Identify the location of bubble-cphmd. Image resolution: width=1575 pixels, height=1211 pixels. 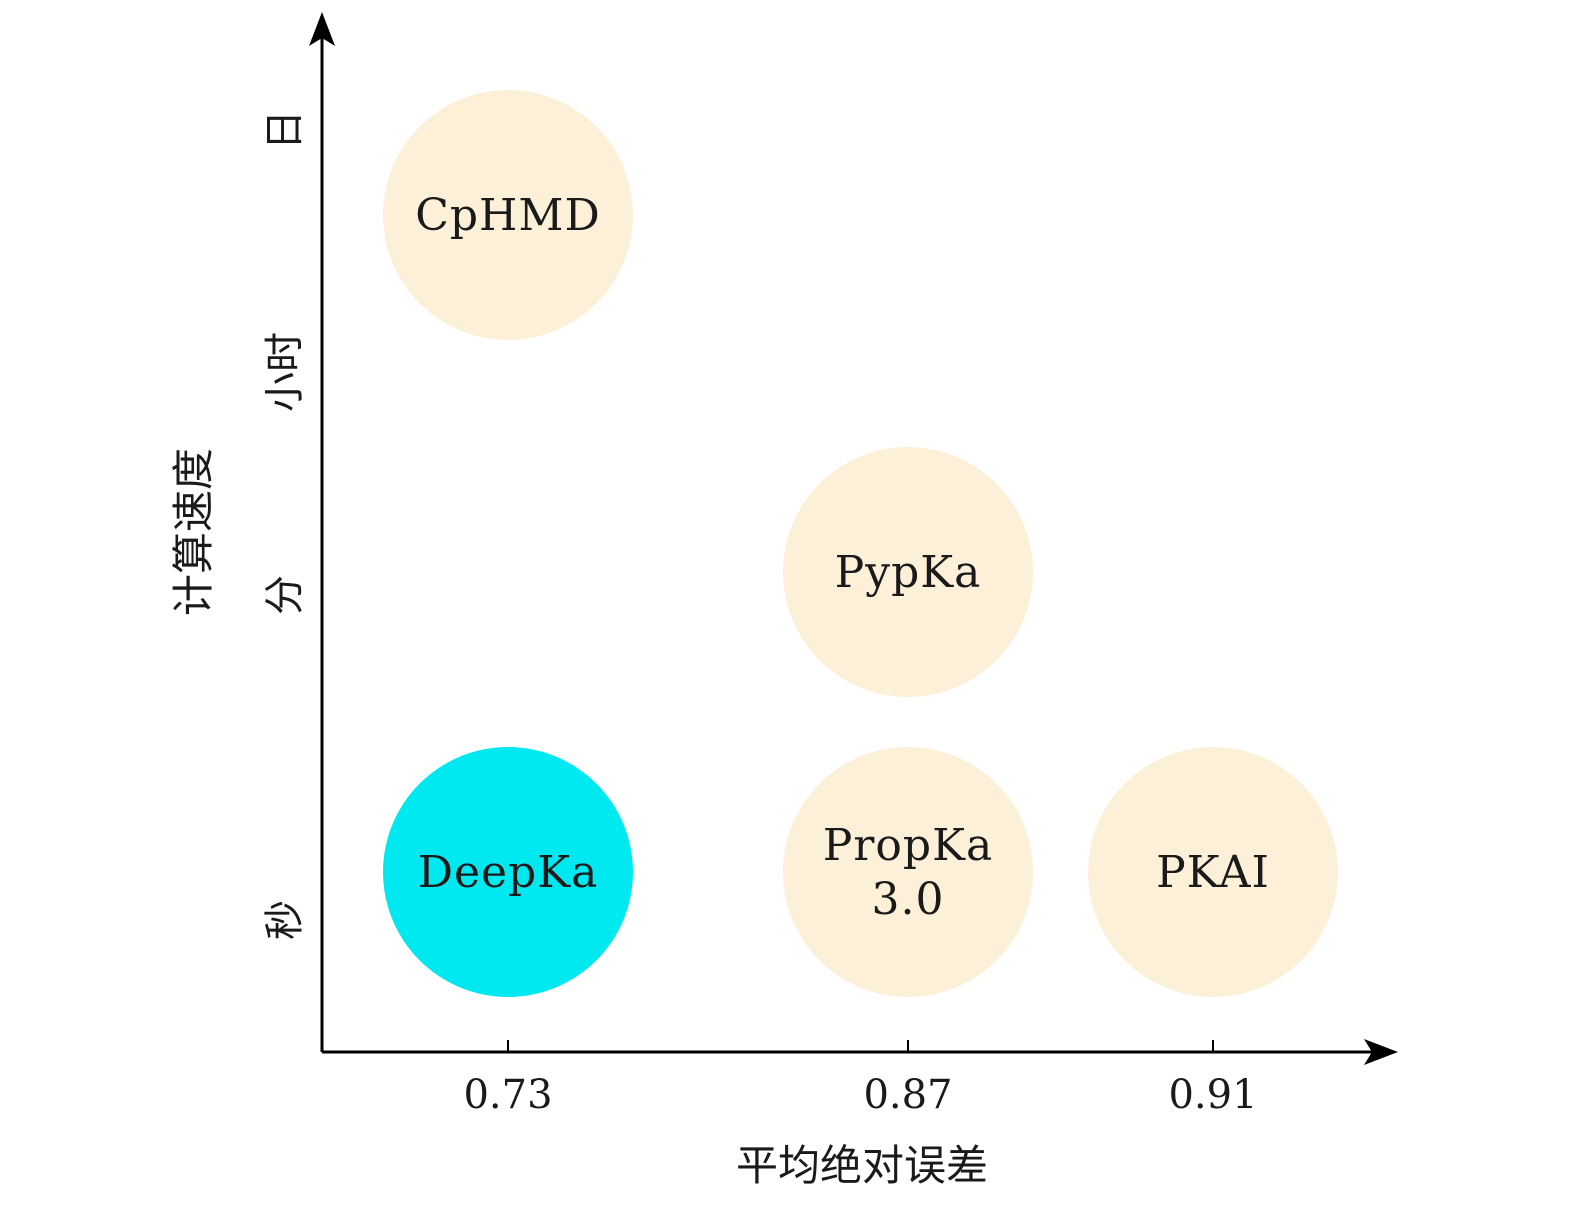
(508, 215).